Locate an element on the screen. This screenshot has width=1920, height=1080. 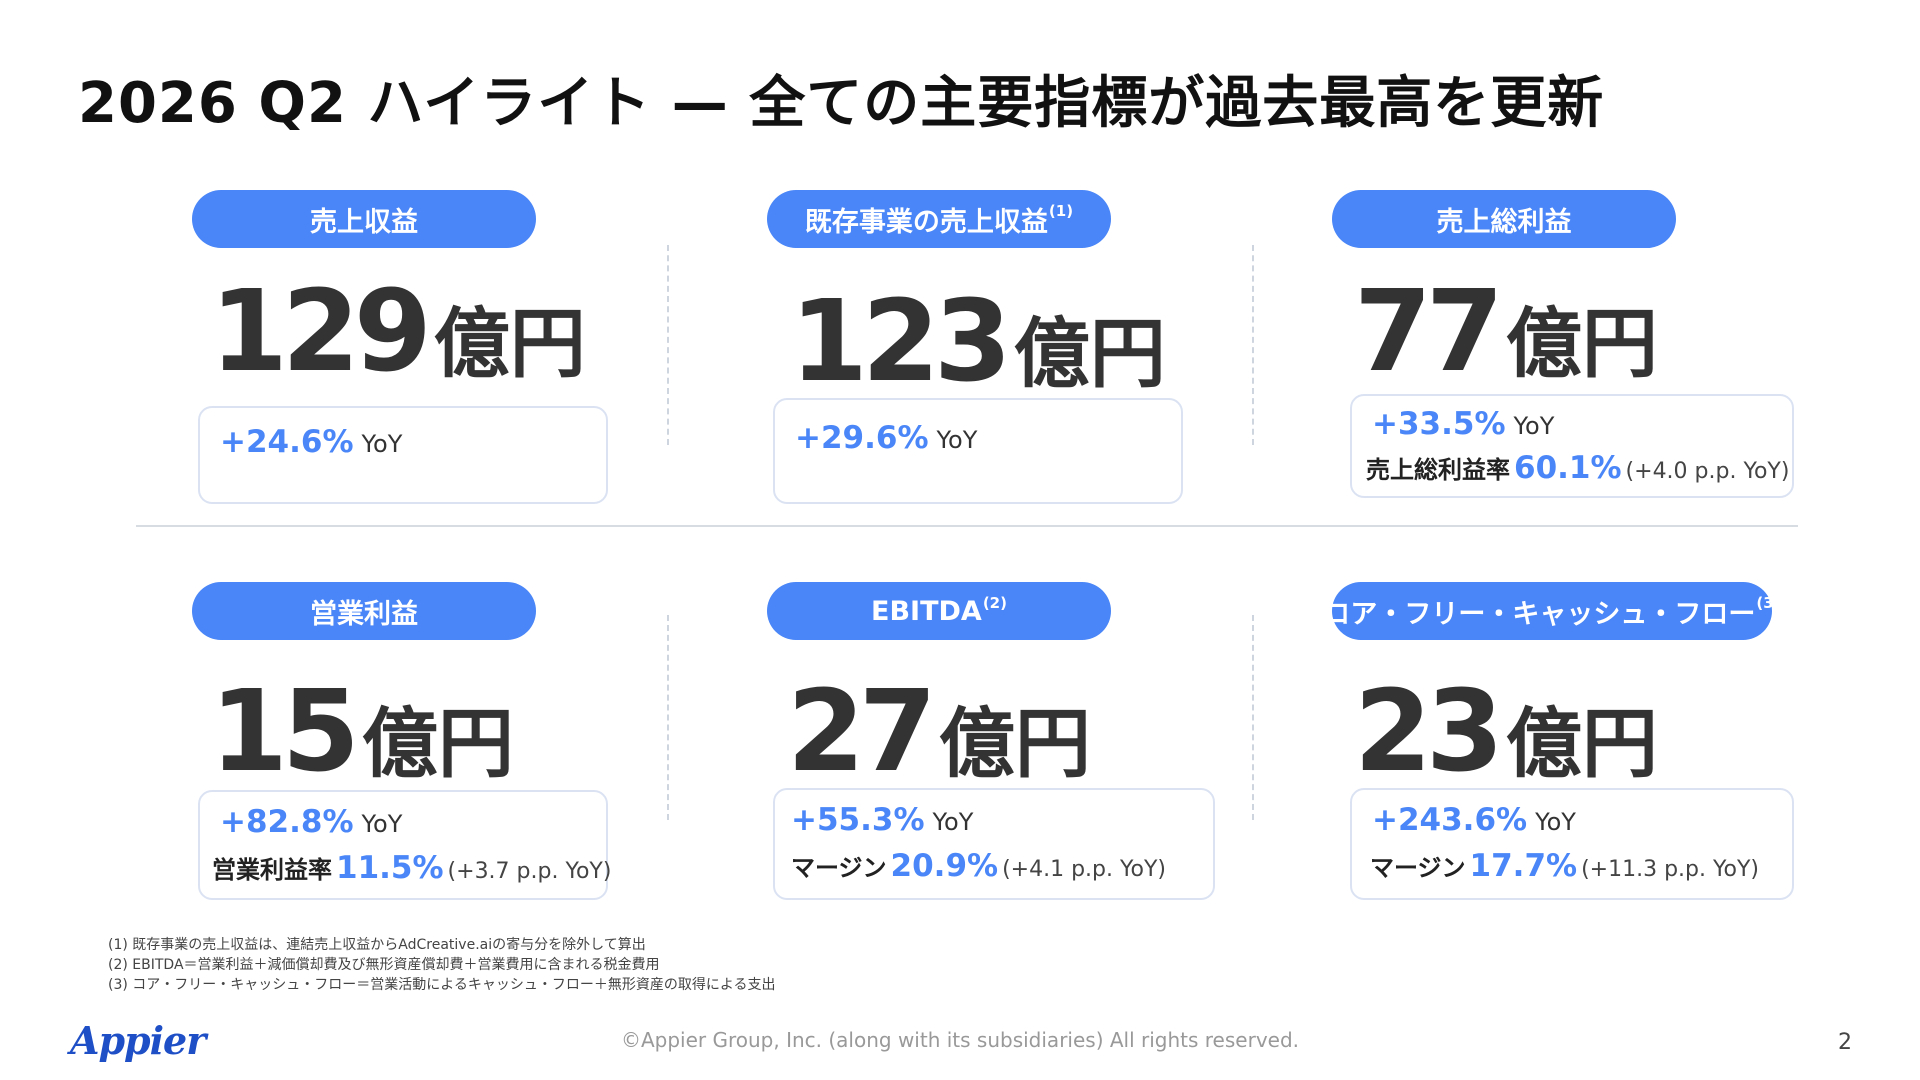
metric-label-pill: コア・フリー・キャッシュ・フロー (3) is located at coordinates (1552, 611).